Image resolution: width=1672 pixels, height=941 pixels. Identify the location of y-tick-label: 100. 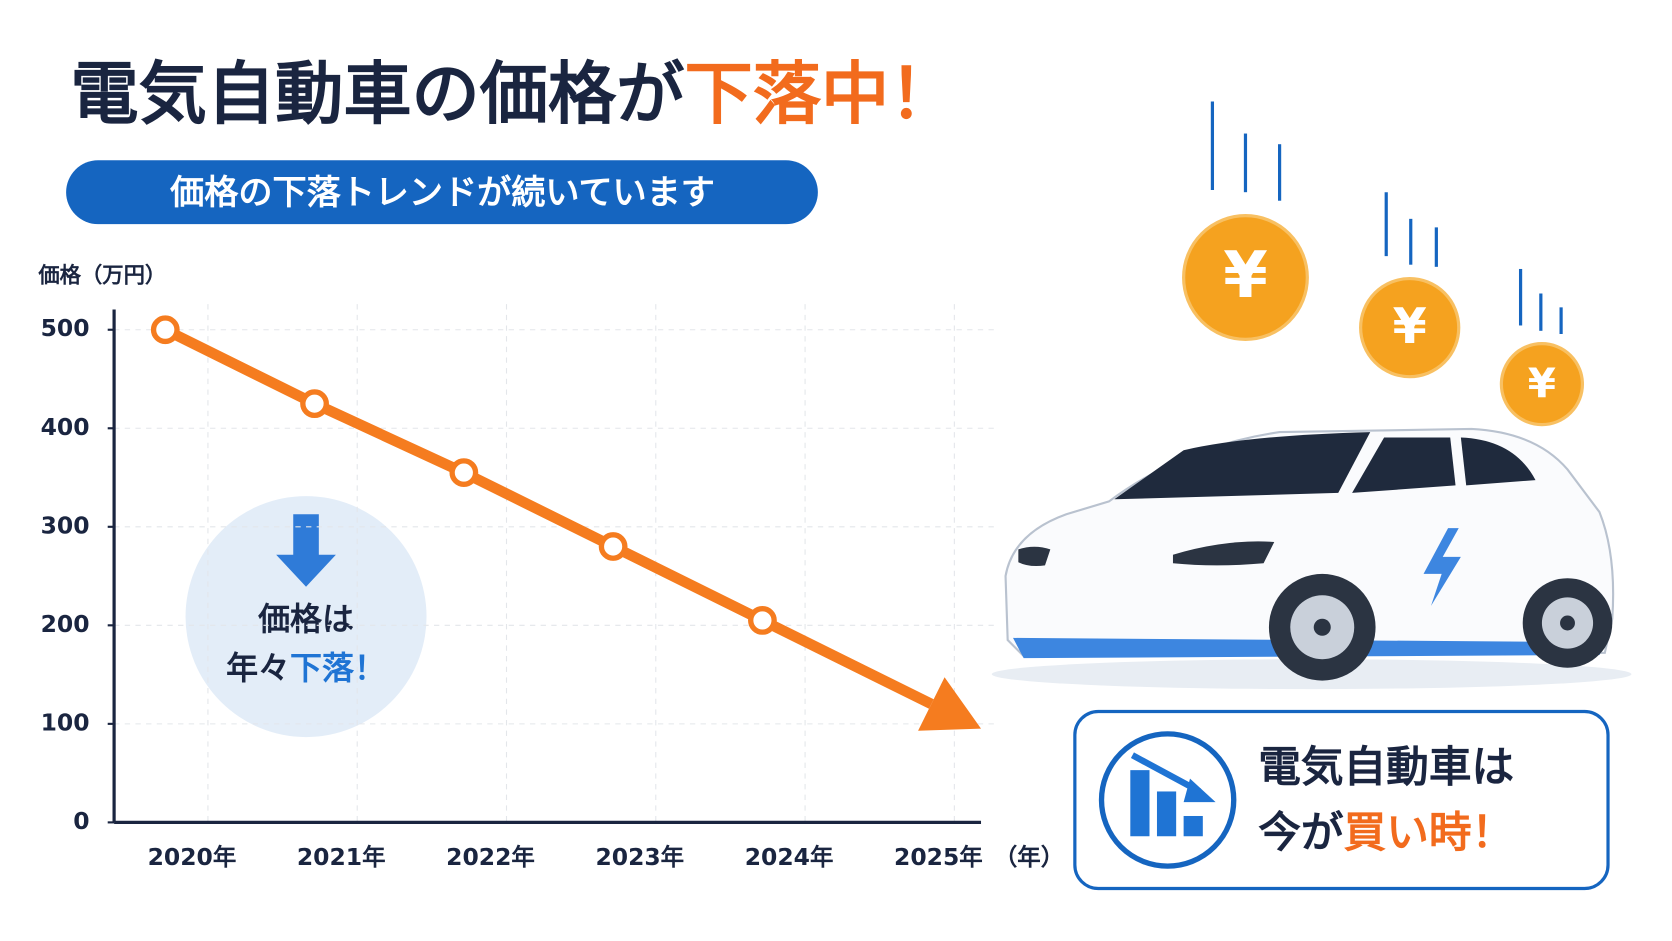
(65, 722).